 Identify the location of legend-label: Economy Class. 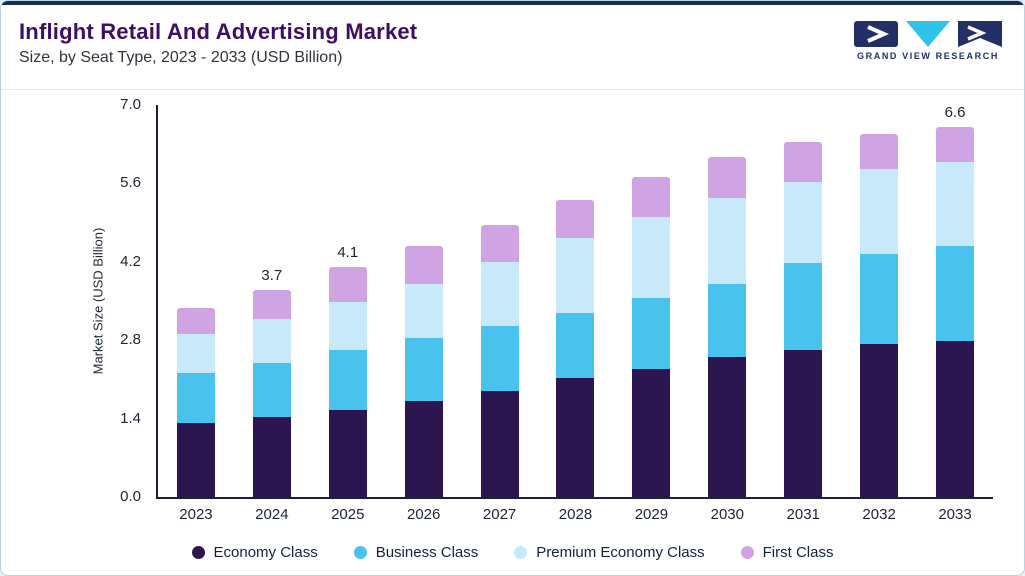
(265, 552).